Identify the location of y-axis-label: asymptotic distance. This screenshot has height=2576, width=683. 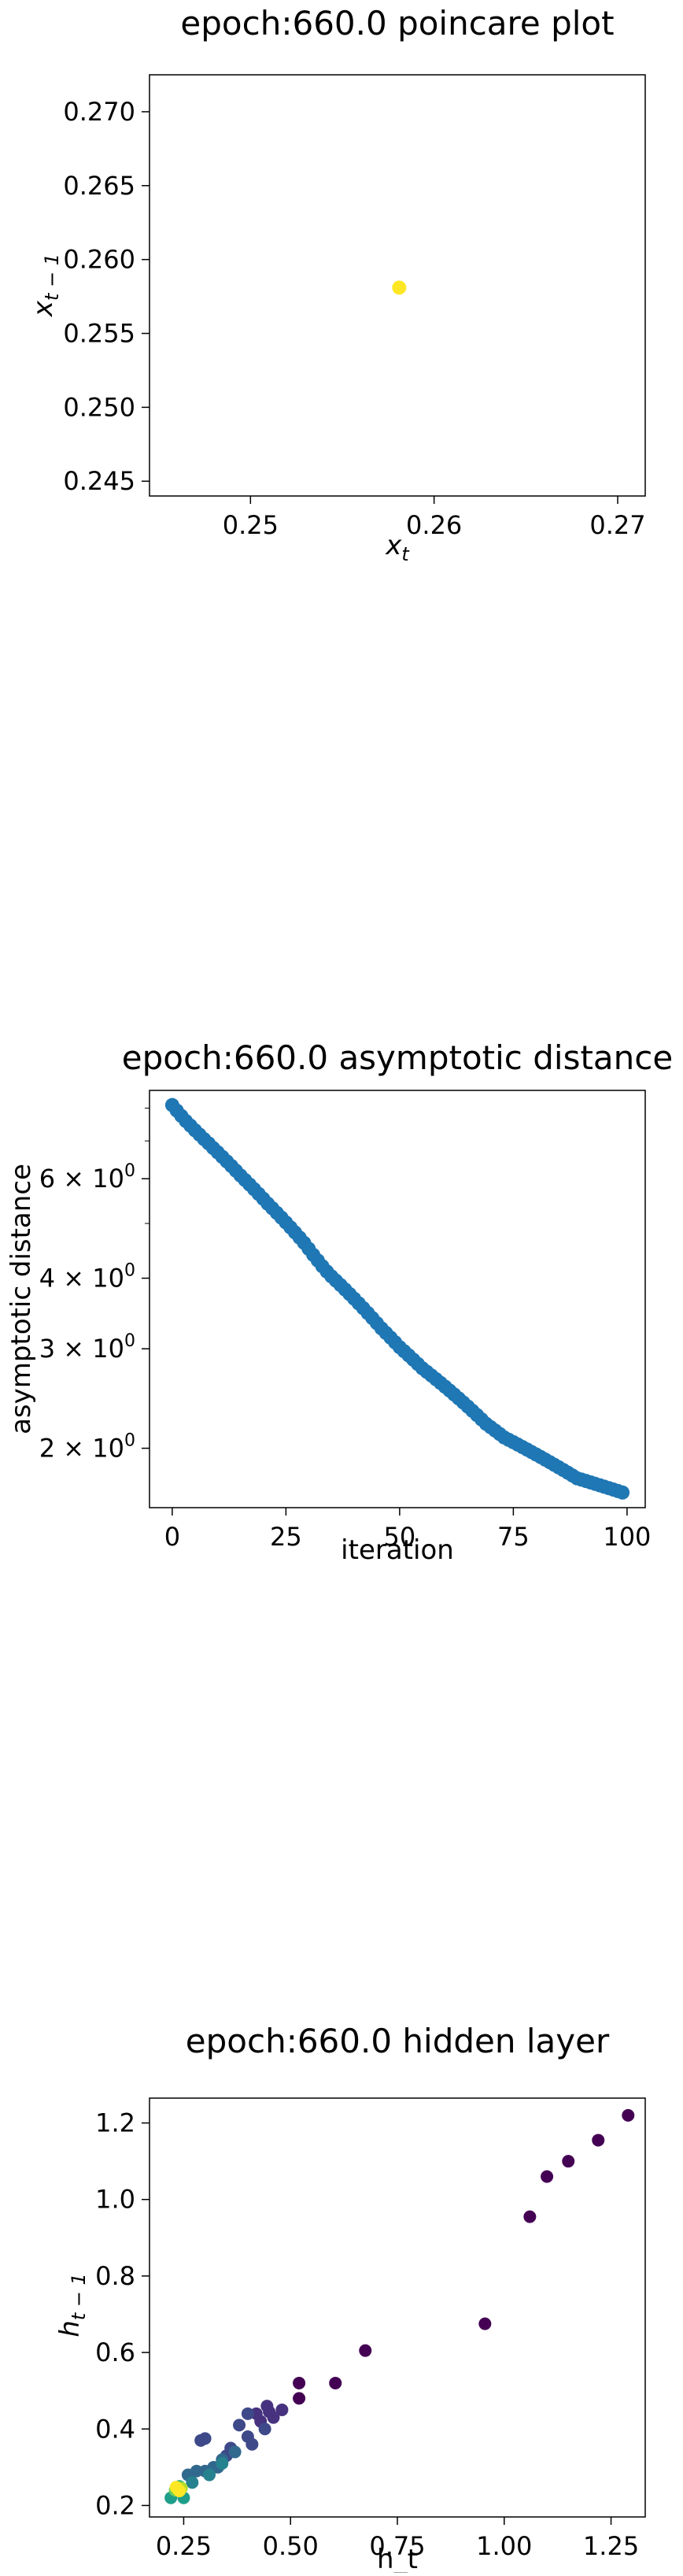
(21, 1299).